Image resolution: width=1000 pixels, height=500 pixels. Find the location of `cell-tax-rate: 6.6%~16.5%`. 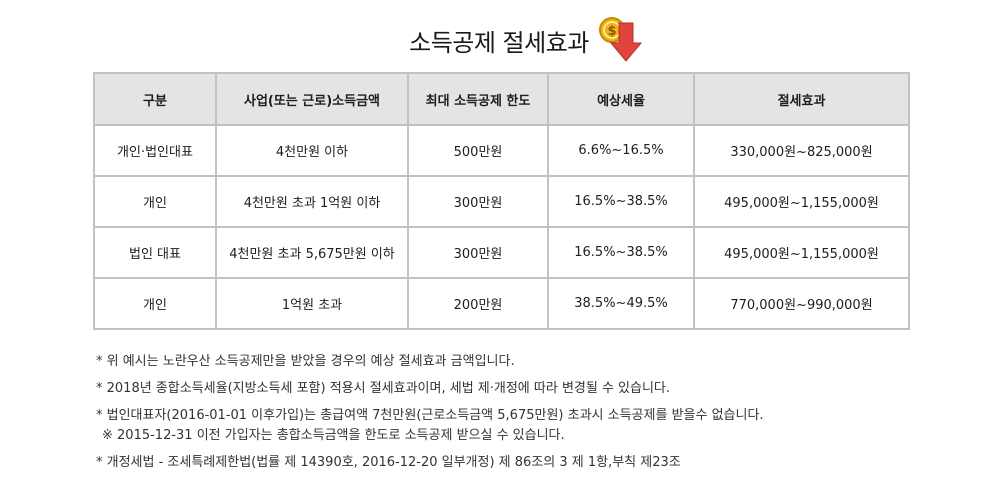

cell-tax-rate: 6.6%~16.5% is located at coordinates (621, 150).